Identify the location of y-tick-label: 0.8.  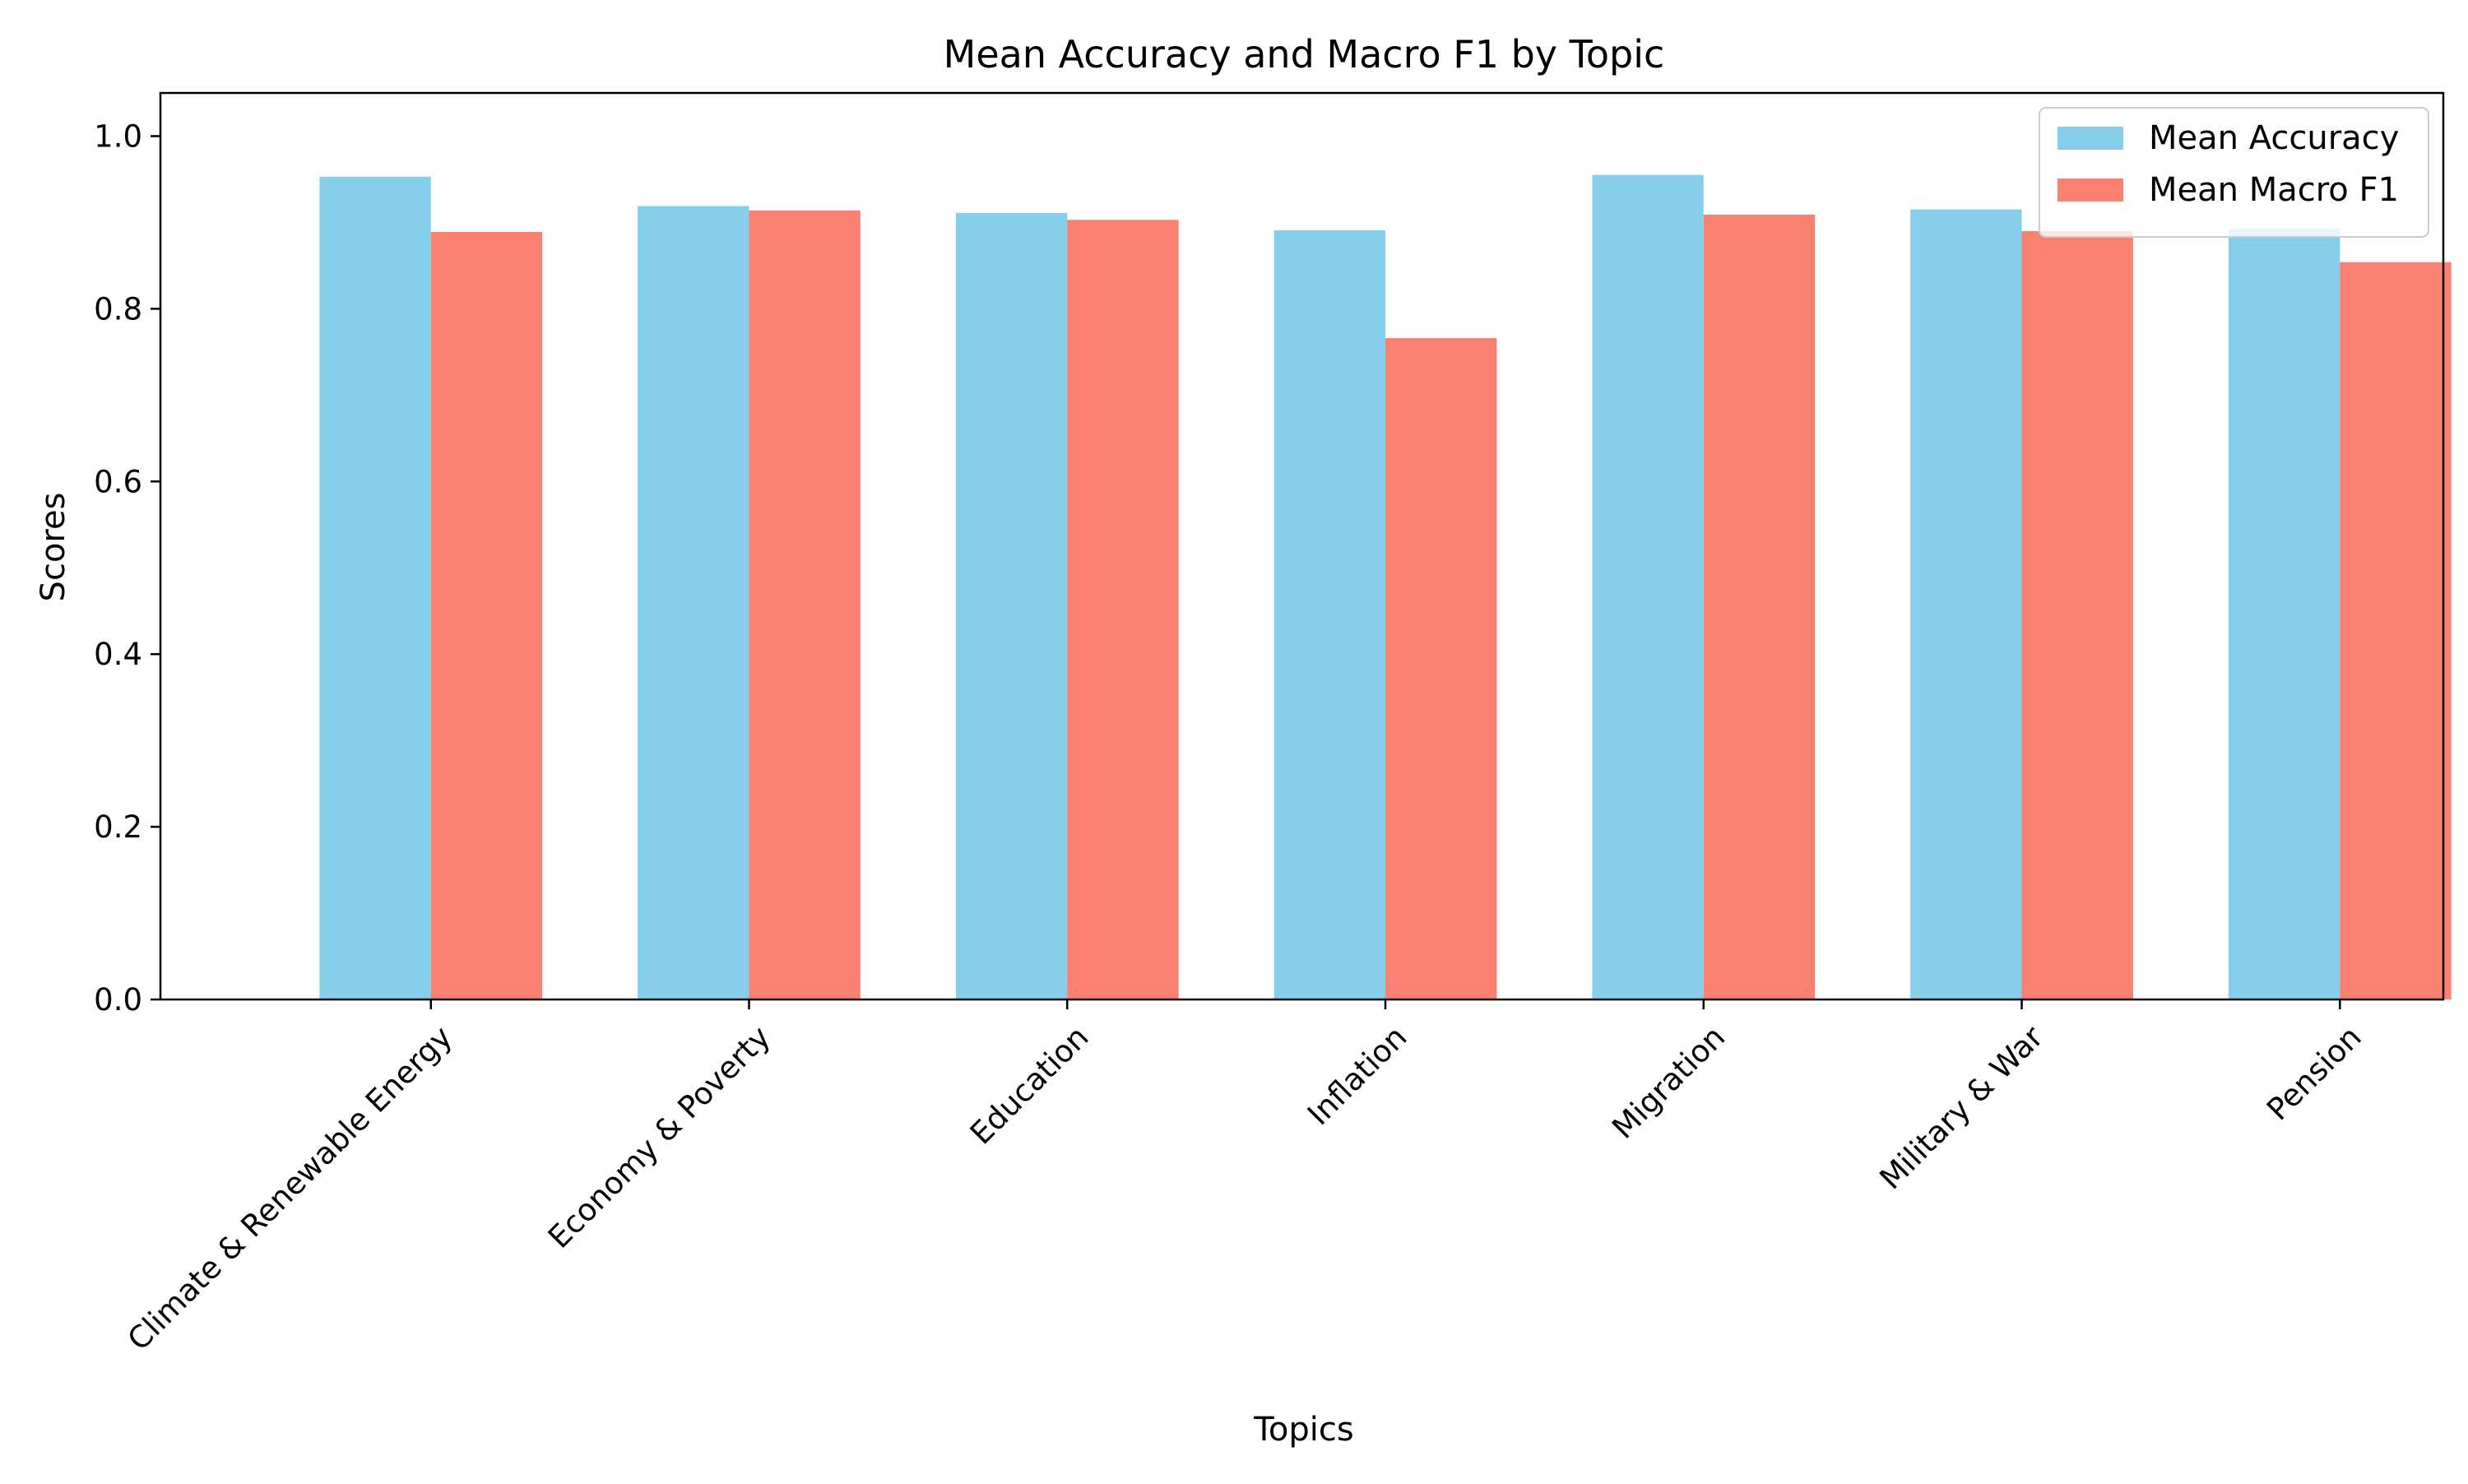
(118, 309).